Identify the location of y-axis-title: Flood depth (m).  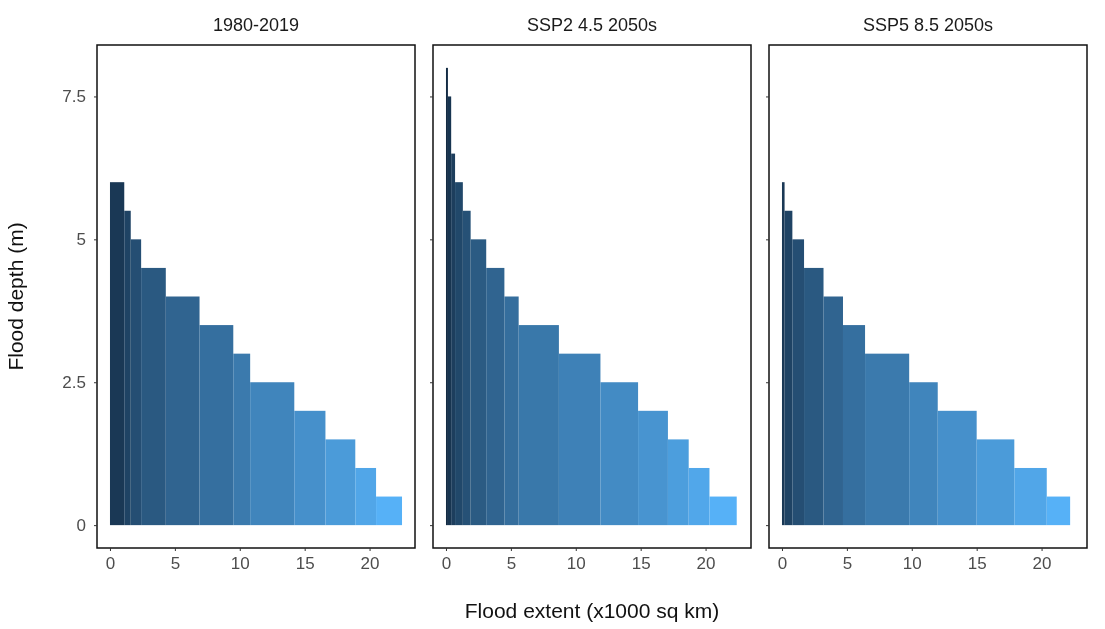
(15, 296).